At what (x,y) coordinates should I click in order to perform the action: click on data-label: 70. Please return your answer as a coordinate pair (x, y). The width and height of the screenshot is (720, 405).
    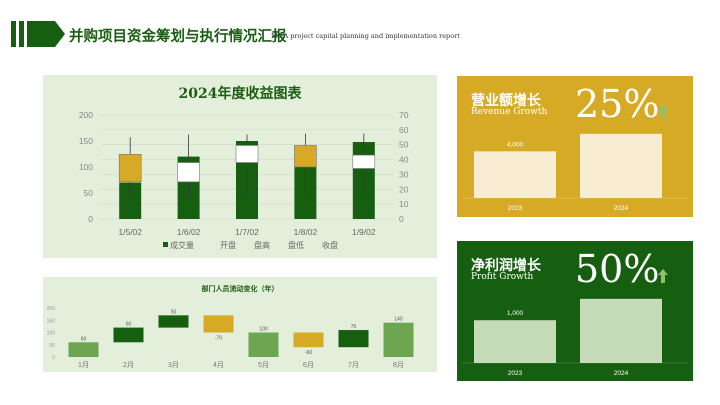
    Looking at the image, I should click on (354, 327).